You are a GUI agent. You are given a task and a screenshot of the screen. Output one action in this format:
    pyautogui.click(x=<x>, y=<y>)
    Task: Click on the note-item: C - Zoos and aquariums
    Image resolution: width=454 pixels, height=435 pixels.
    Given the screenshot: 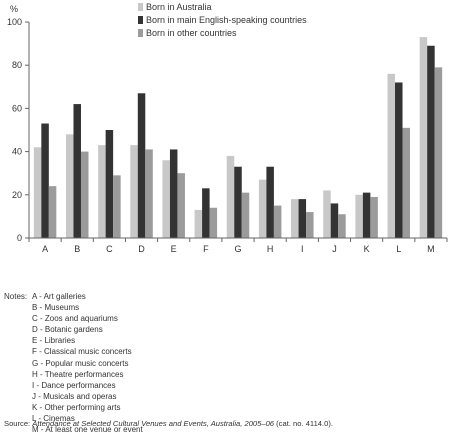 What is the action you would take?
    pyautogui.click(x=75, y=319)
    